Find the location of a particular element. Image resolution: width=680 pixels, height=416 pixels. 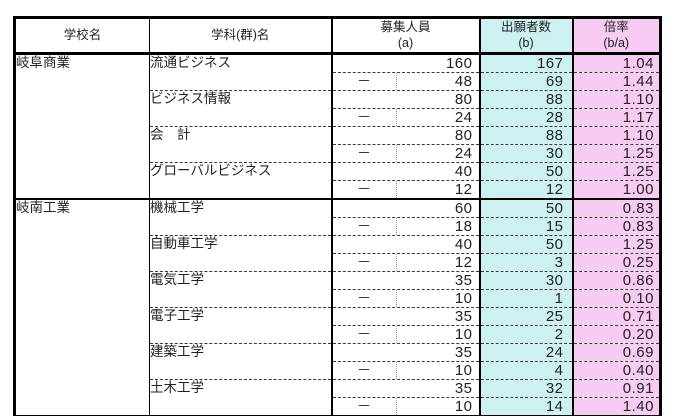

table-row: － 10 4 0.40 is located at coordinates (338, 369).